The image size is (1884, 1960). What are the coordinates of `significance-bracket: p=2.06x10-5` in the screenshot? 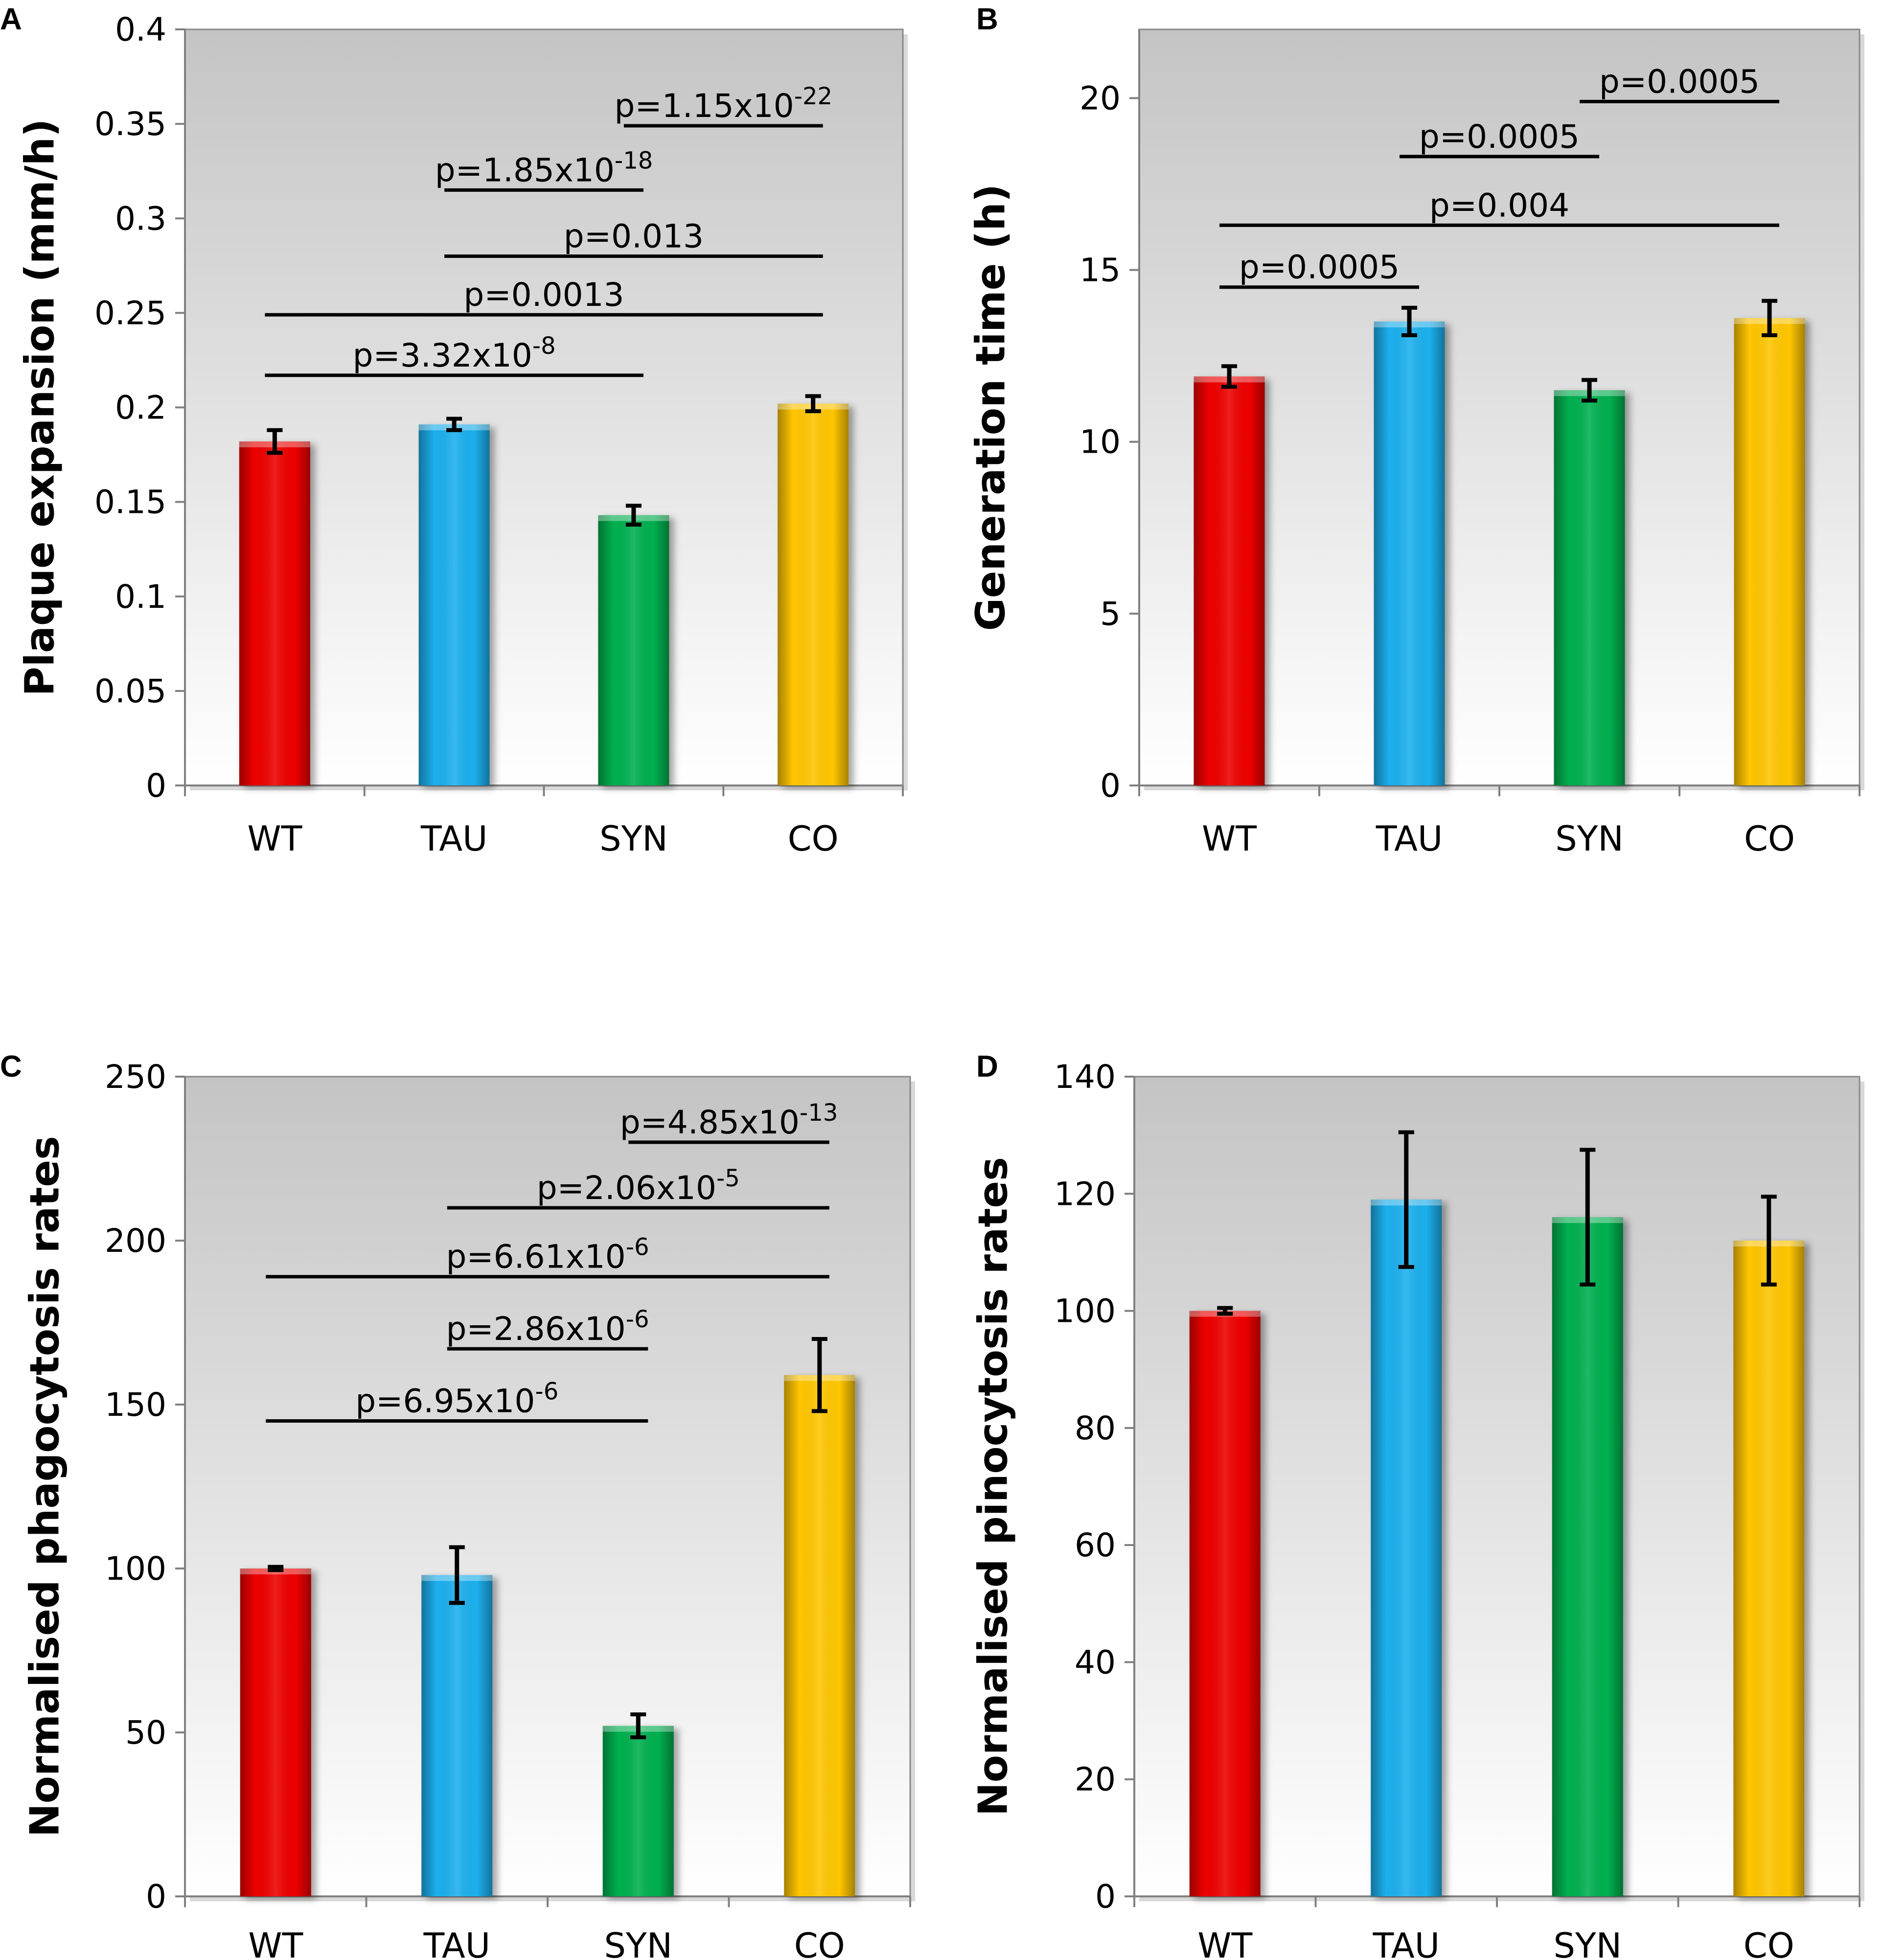 It's located at (638, 1187).